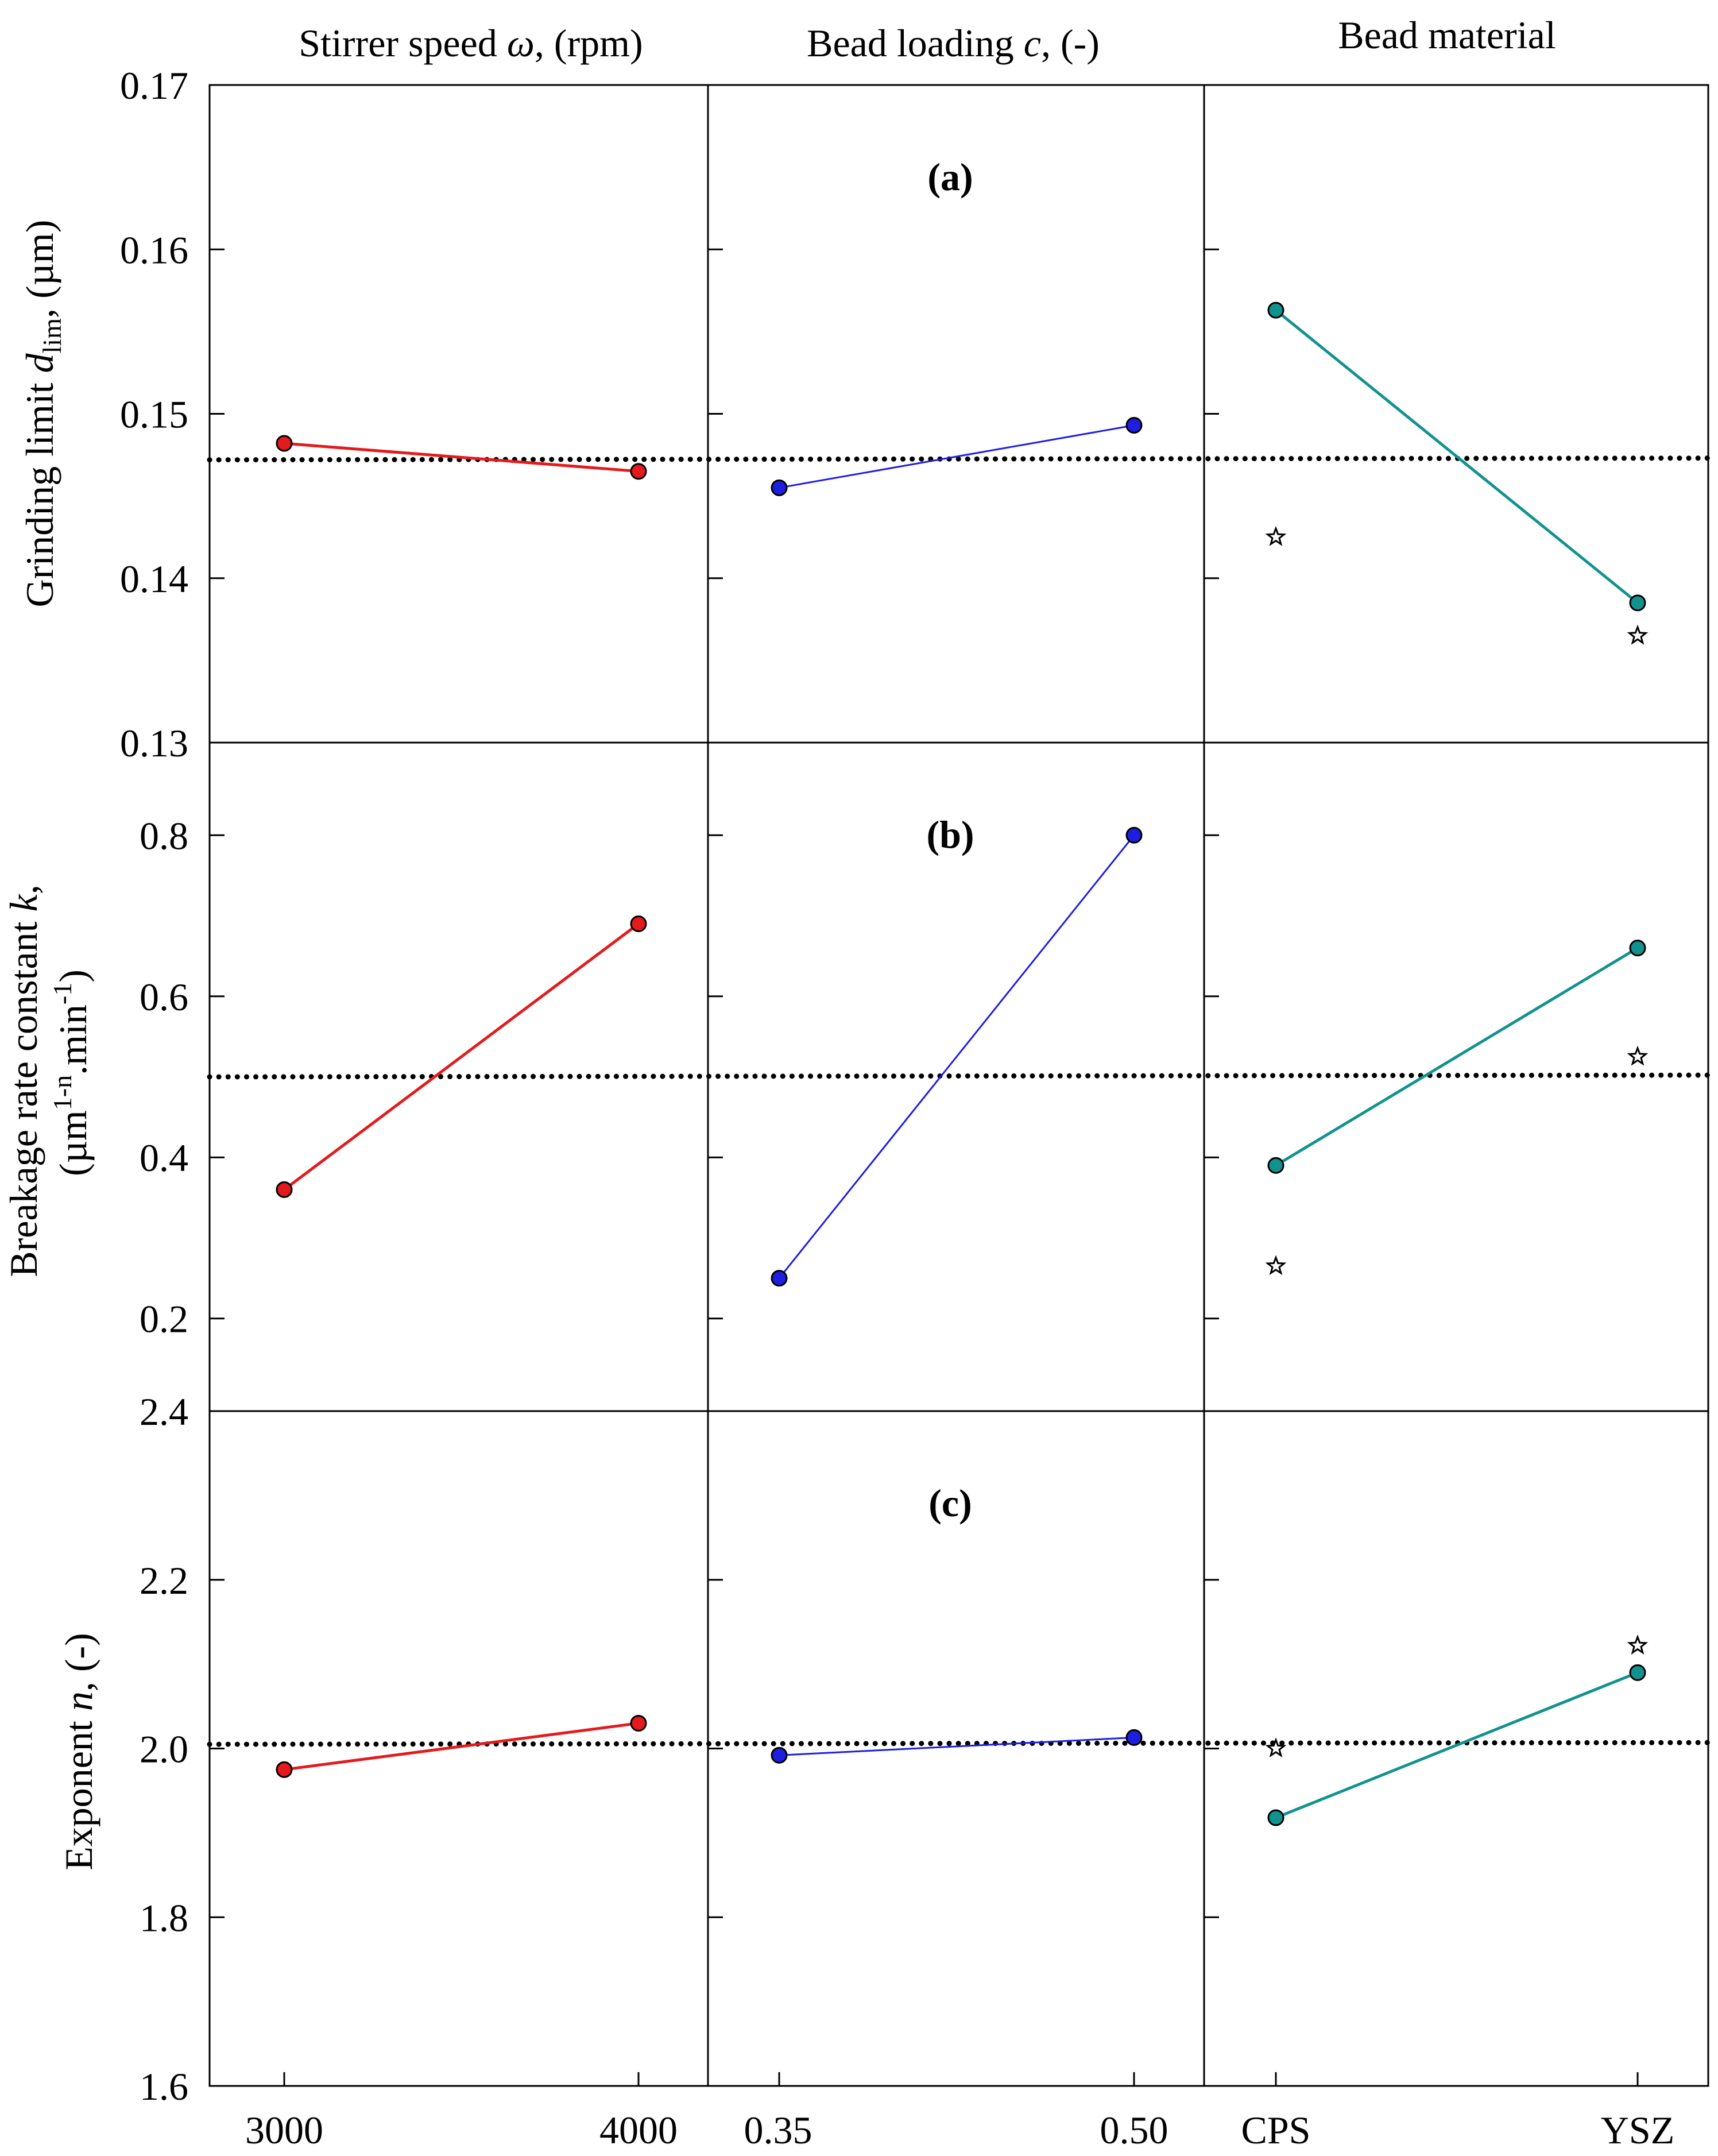 This screenshot has height=2156, width=1718. I want to click on y-axis-label-breakage-rate: Breakage rate constant k,, so click(23, 1080).